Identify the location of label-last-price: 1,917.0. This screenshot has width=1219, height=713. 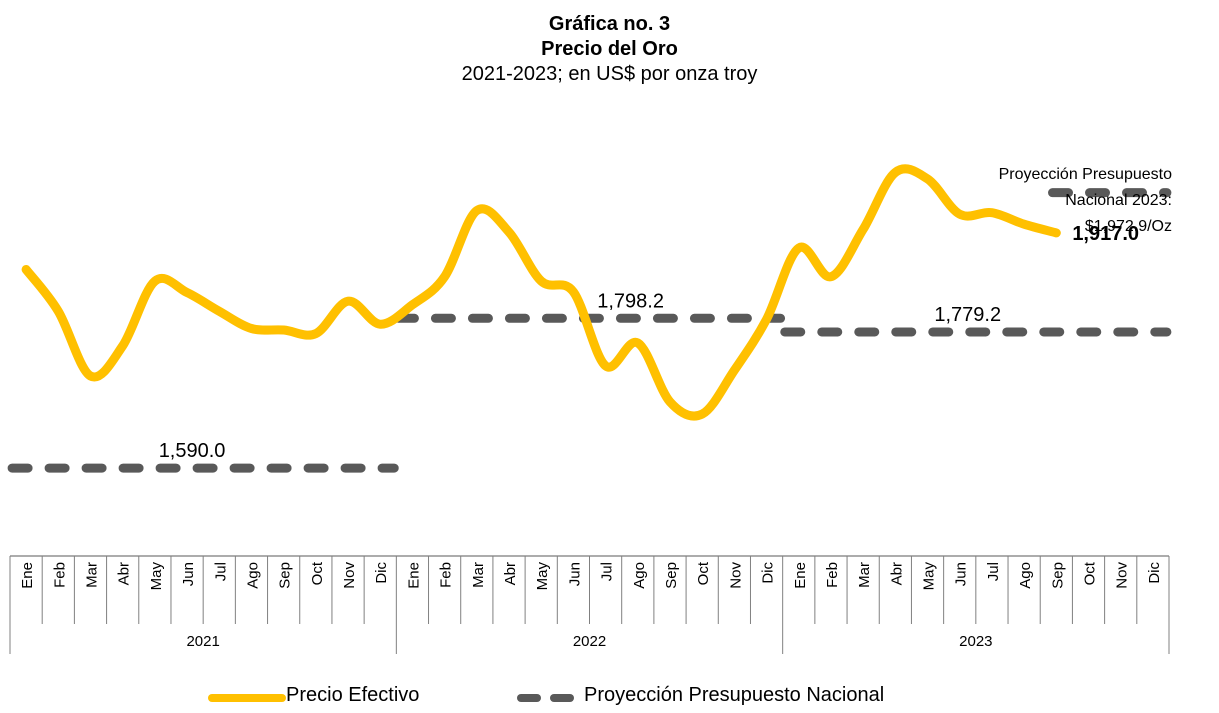
(1105, 234).